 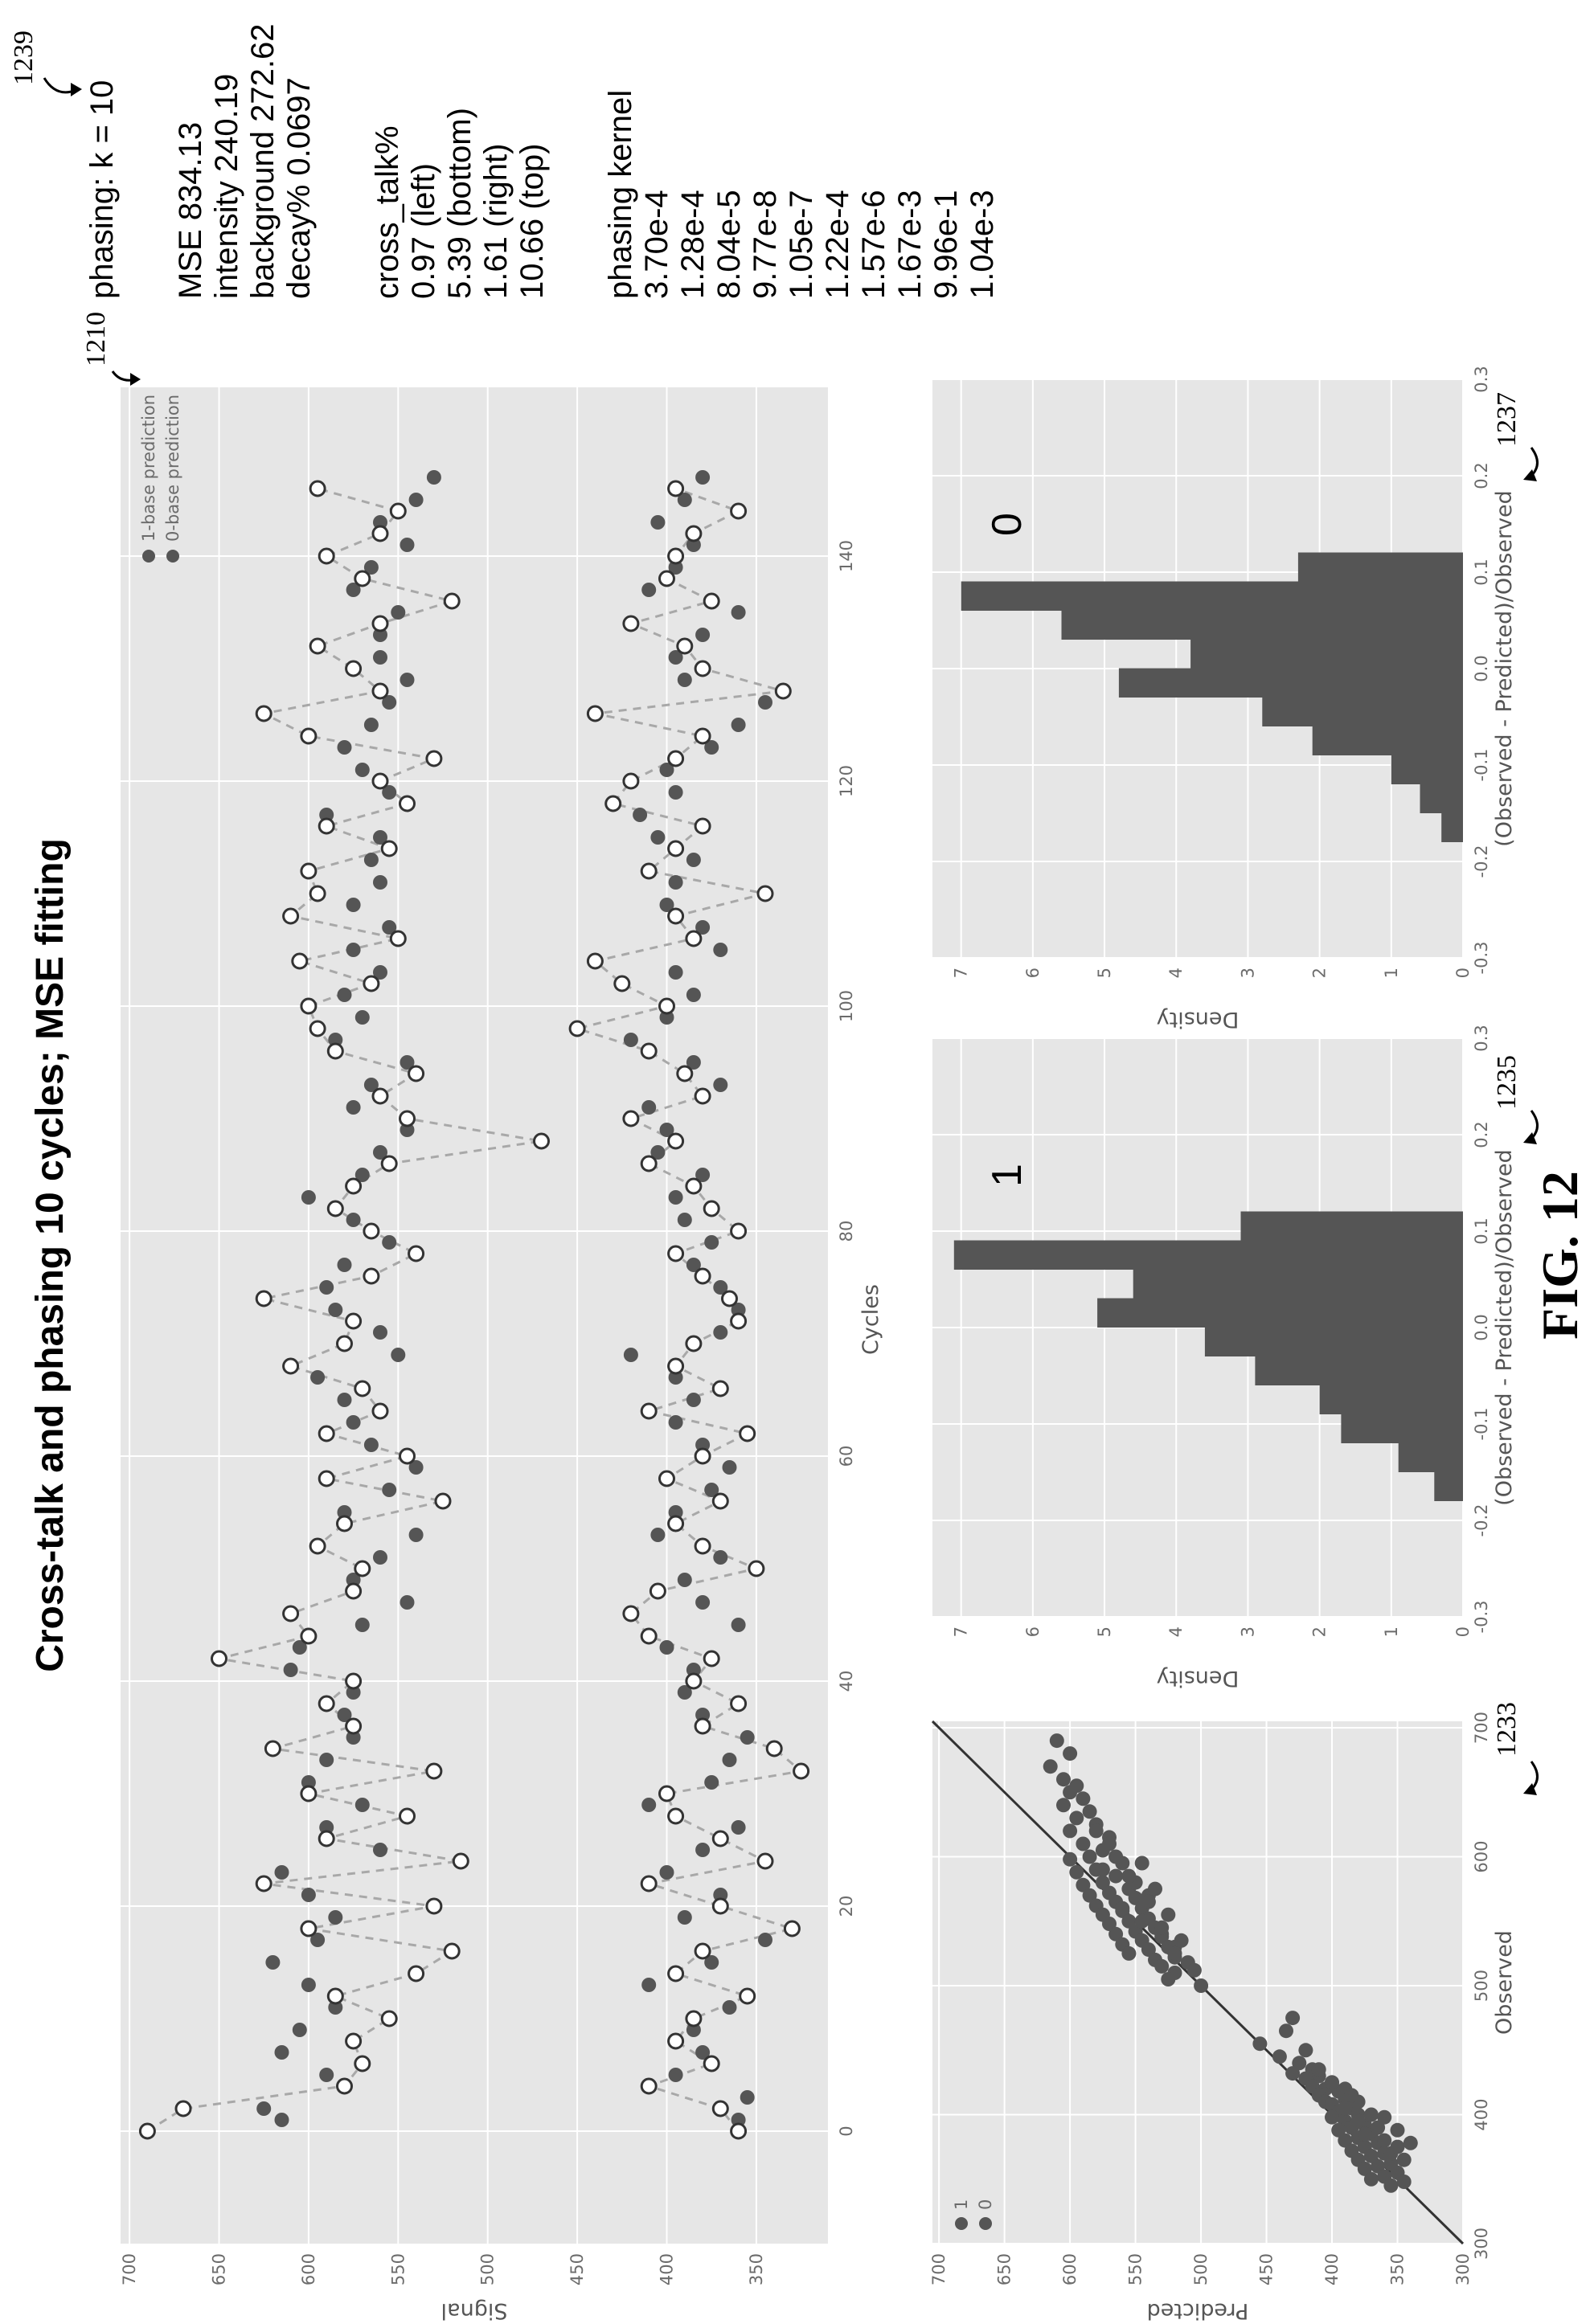 What do you see at coordinates (1481, 958) in the screenshot?
I see `x-tick-label: -0.3` at bounding box center [1481, 958].